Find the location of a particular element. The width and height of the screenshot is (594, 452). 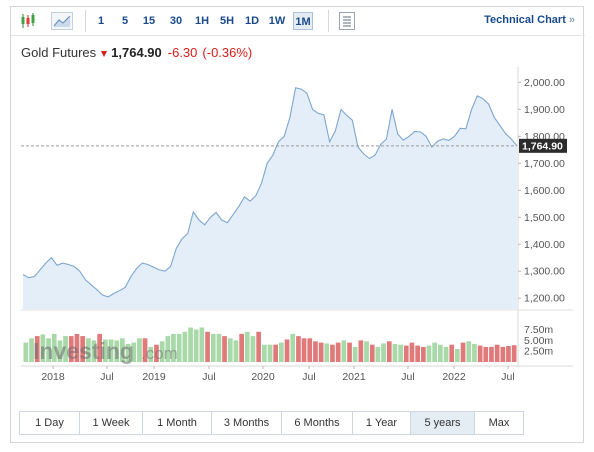

y-tick-label: 1,600.00 is located at coordinates (544, 191).